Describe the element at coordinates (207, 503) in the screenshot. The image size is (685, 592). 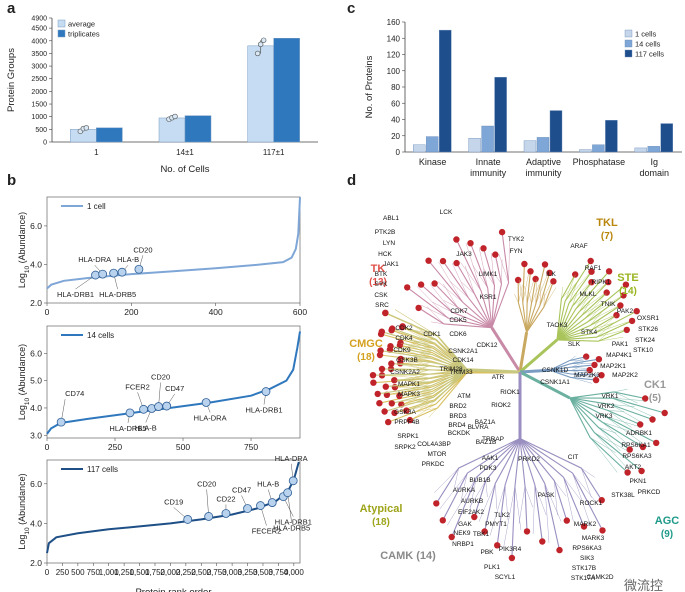
I see `marker-leader` at that location.